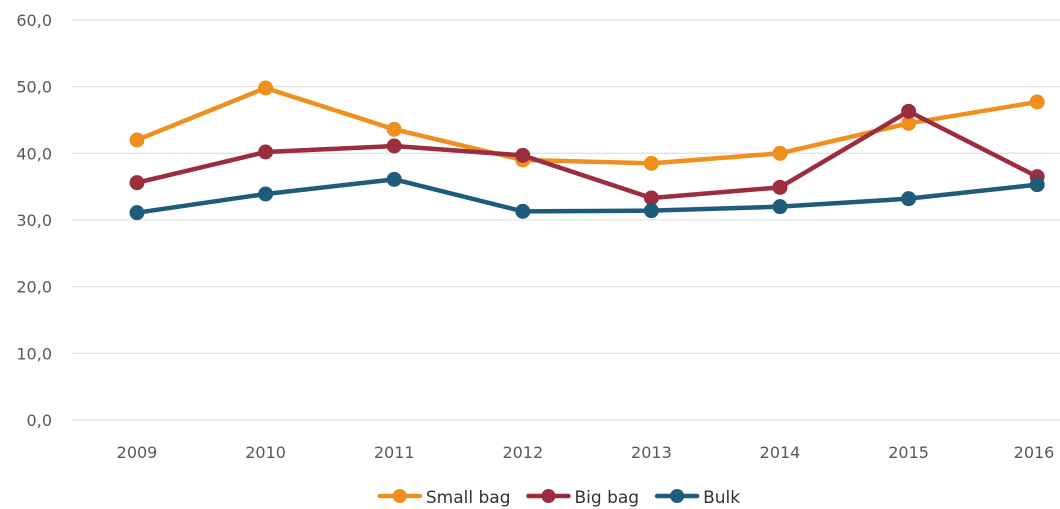 Image resolution: width=1060 pixels, height=509 pixels. What do you see at coordinates (34, 353) in the screenshot?
I see `y-tick-label: 10,0` at bounding box center [34, 353].